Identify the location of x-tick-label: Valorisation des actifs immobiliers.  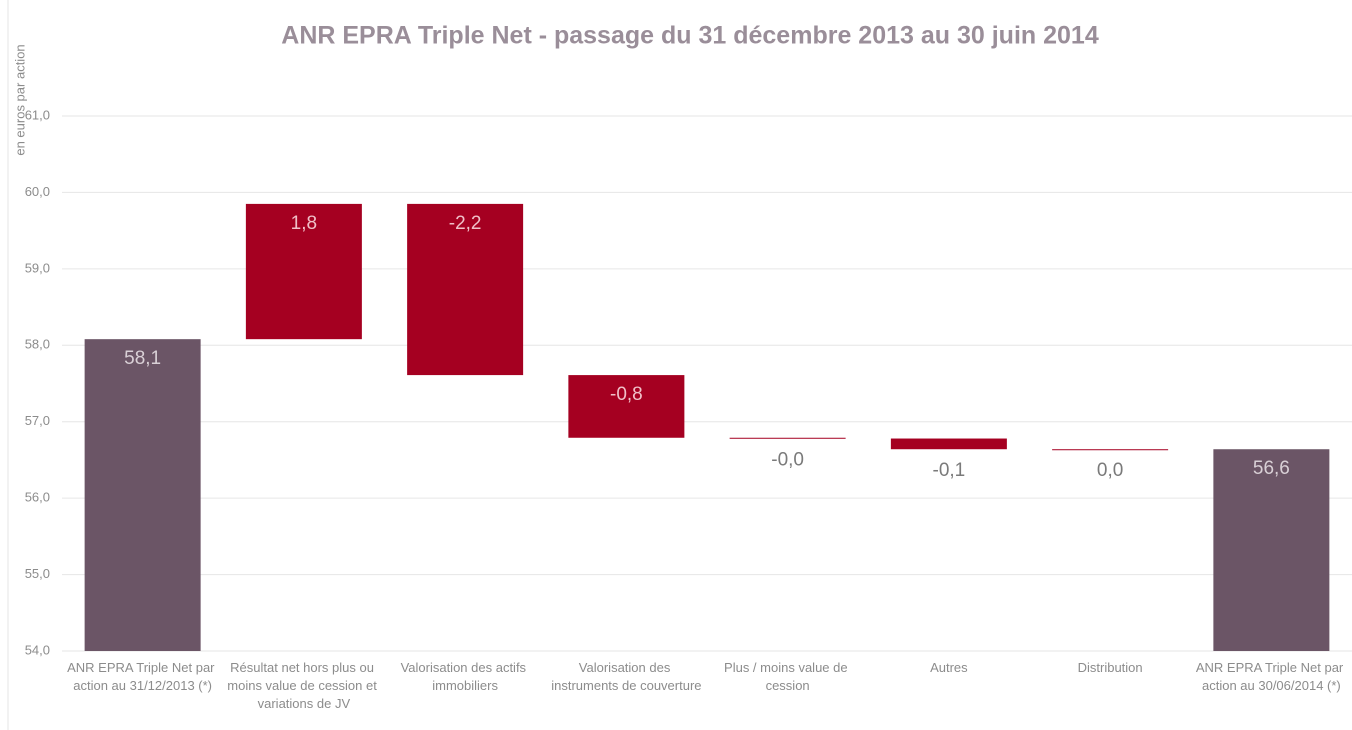
(465, 676).